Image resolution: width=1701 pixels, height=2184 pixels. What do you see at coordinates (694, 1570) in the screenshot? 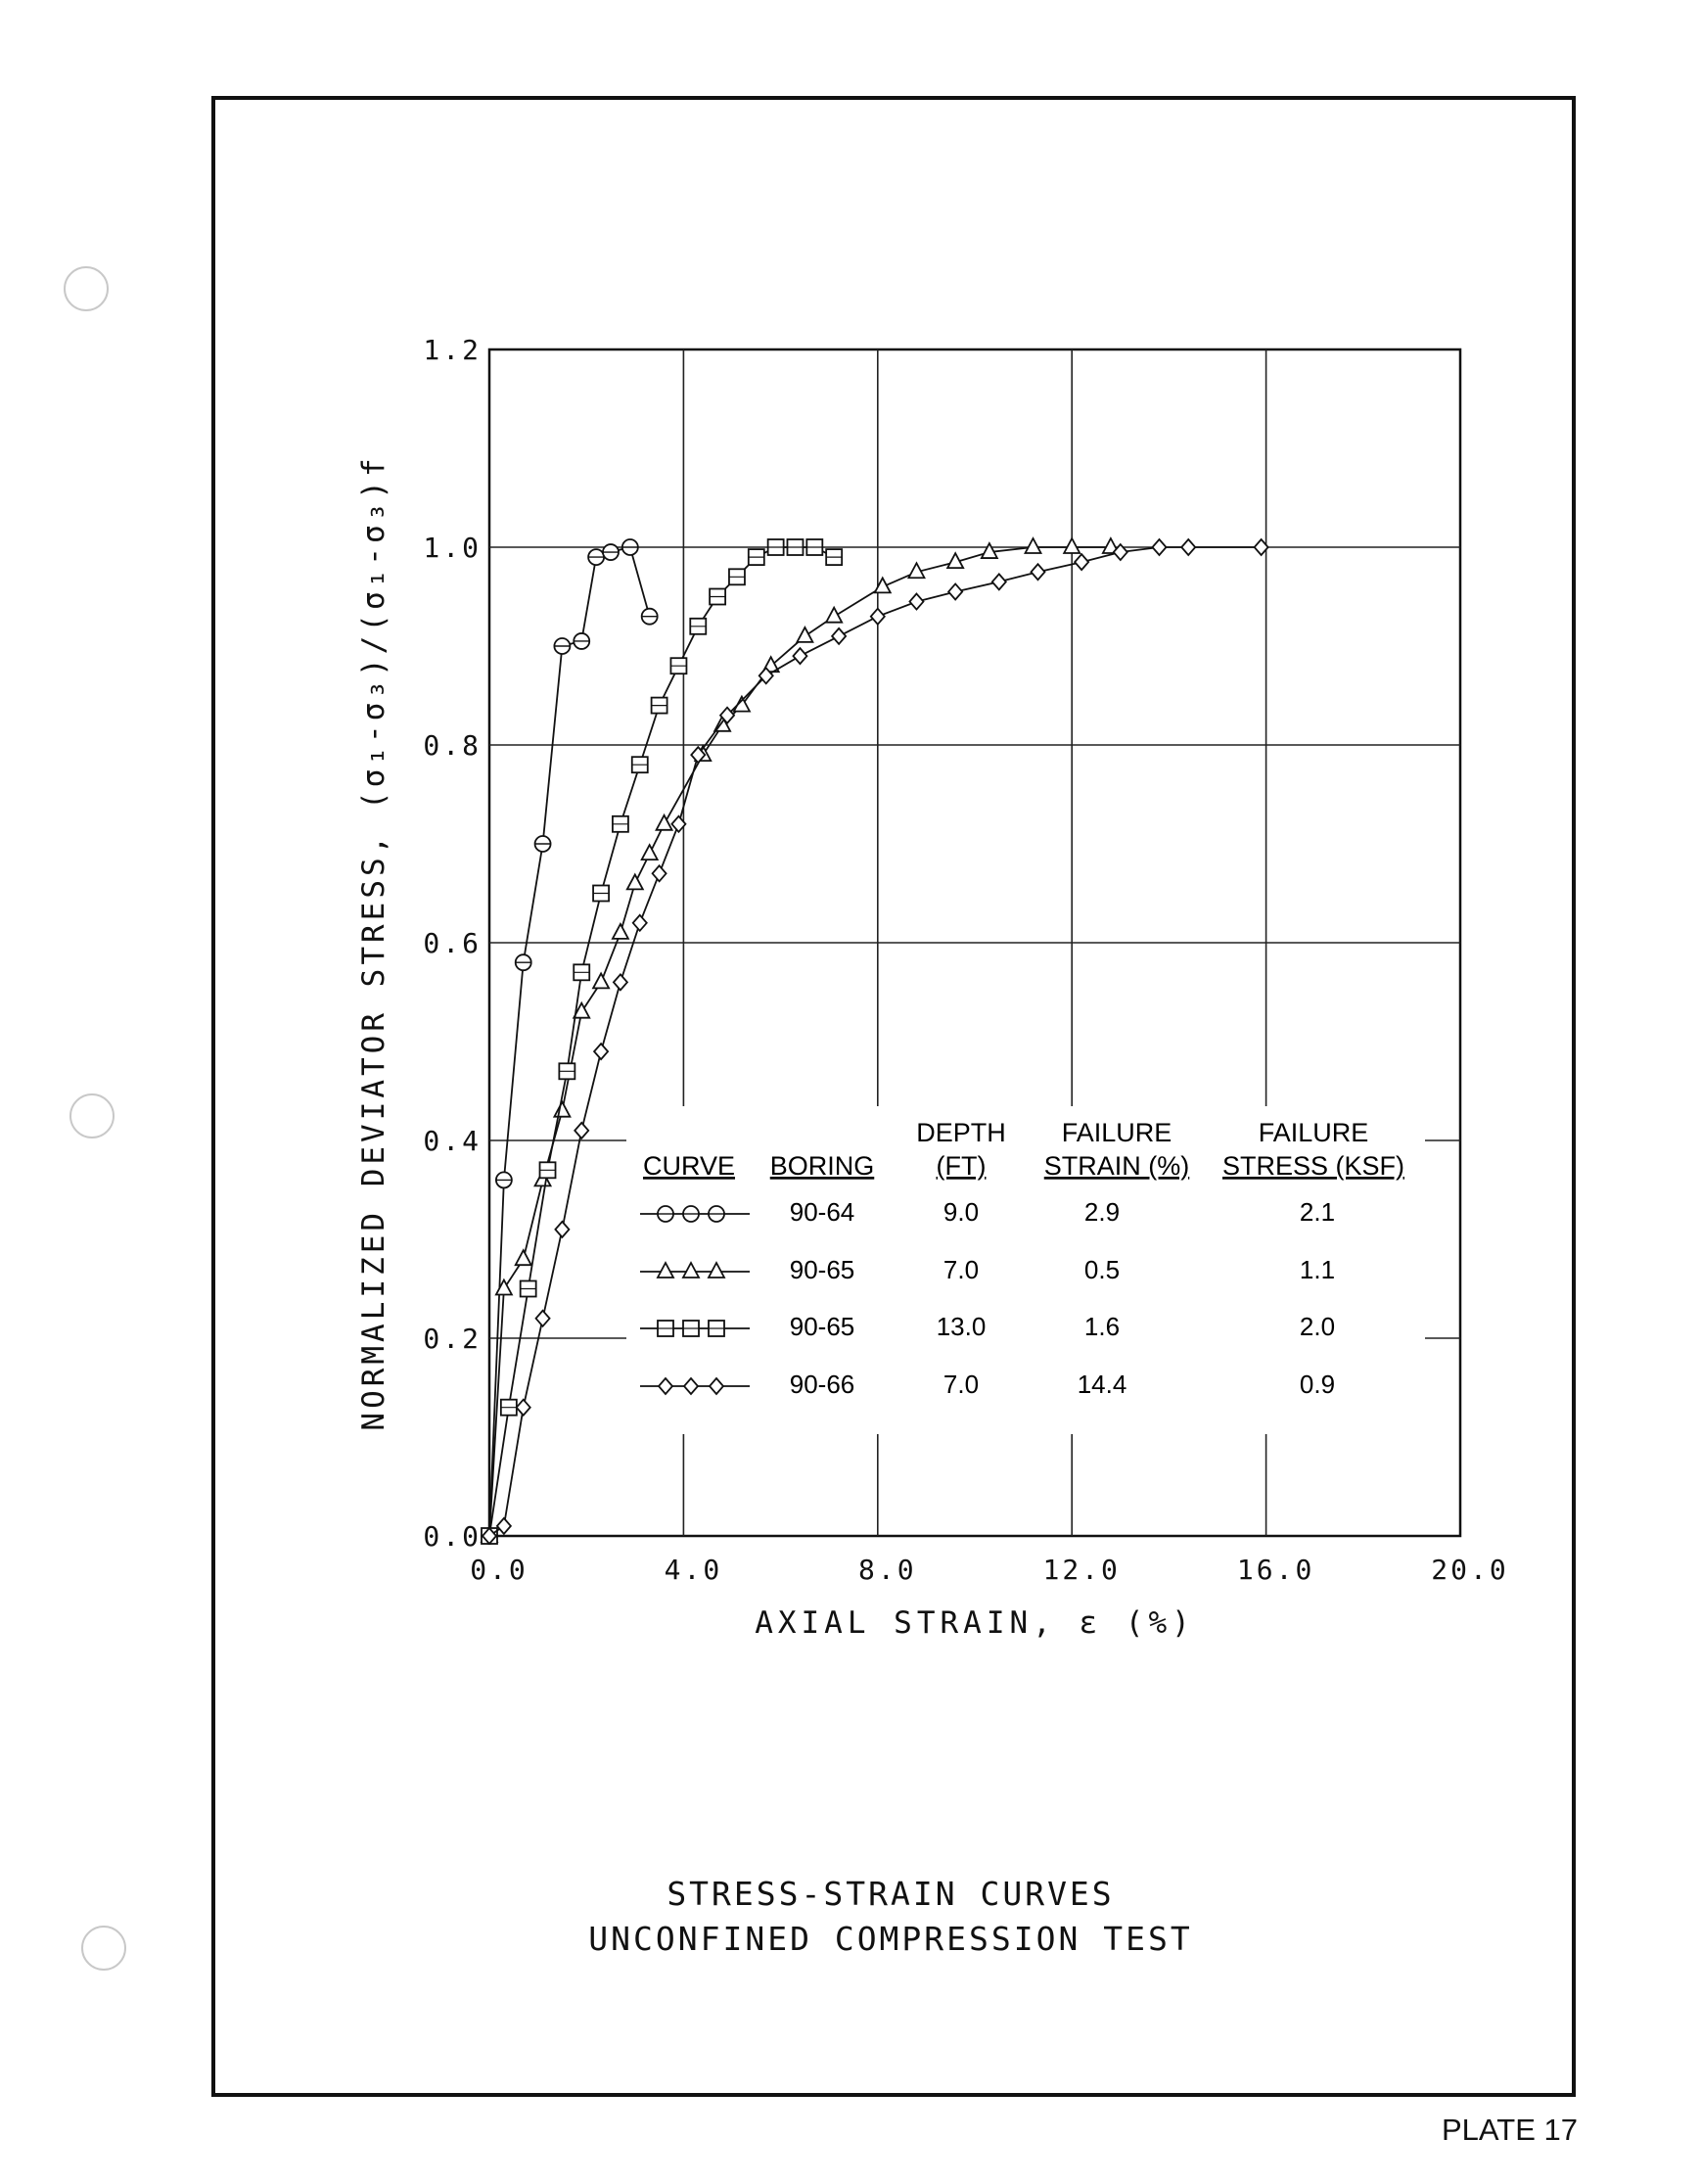
I see `x-tick-label: 4.0` at bounding box center [694, 1570].